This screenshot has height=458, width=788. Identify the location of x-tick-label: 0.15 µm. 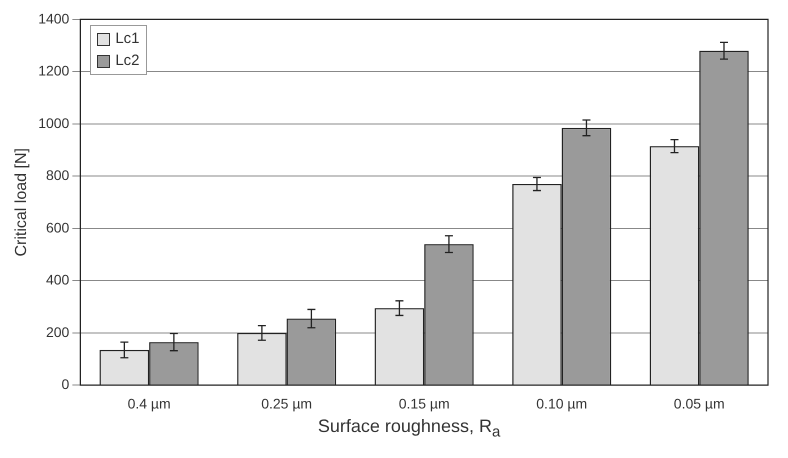
(424, 403).